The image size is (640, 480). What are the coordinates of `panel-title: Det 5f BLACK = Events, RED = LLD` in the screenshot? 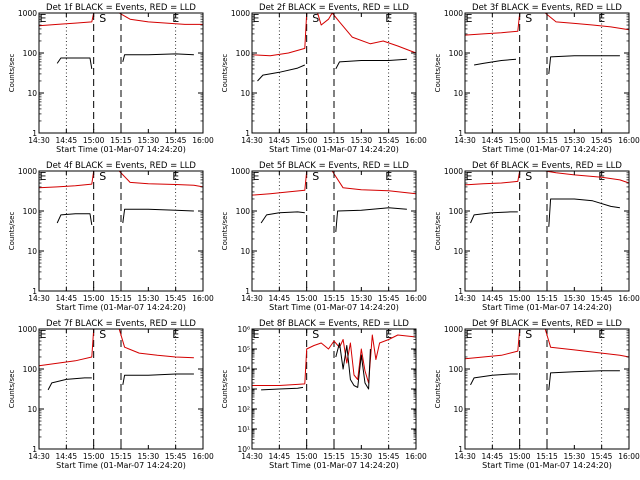 It's located at (334, 166).